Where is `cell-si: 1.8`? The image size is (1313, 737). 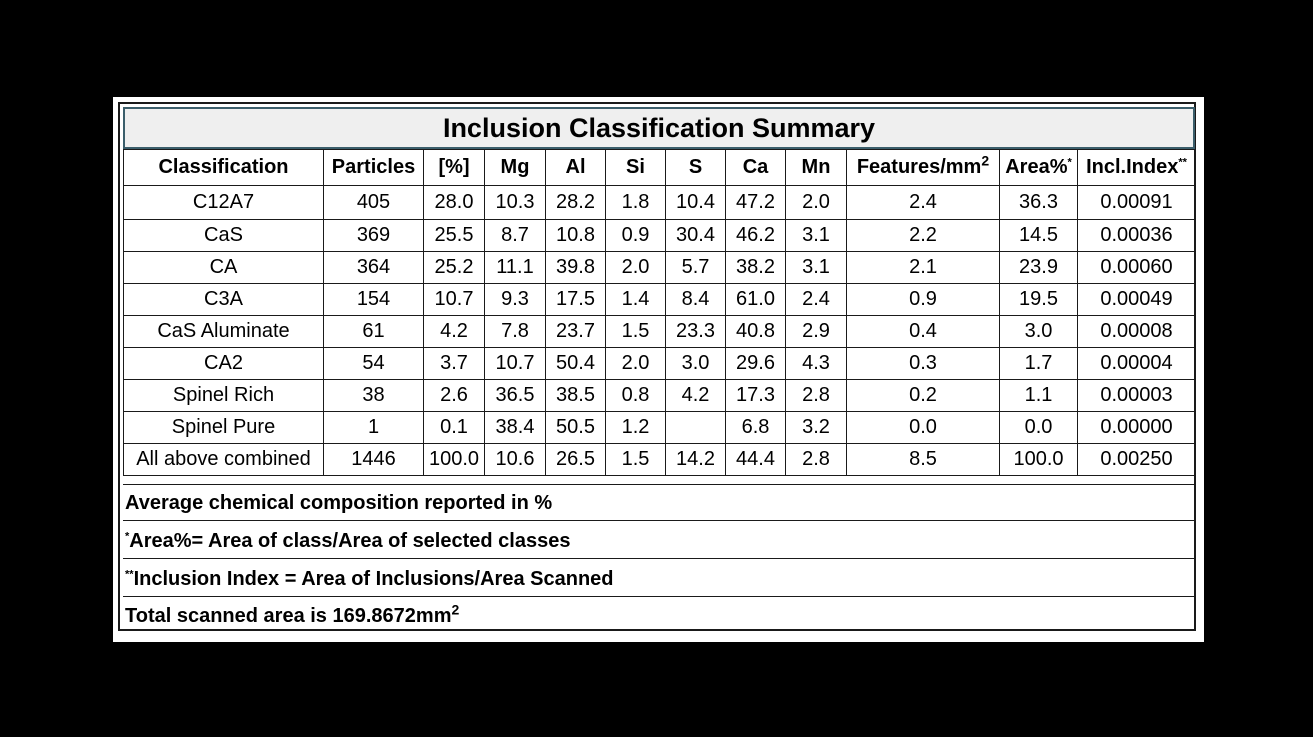 cell-si: 1.8 is located at coordinates (635, 202).